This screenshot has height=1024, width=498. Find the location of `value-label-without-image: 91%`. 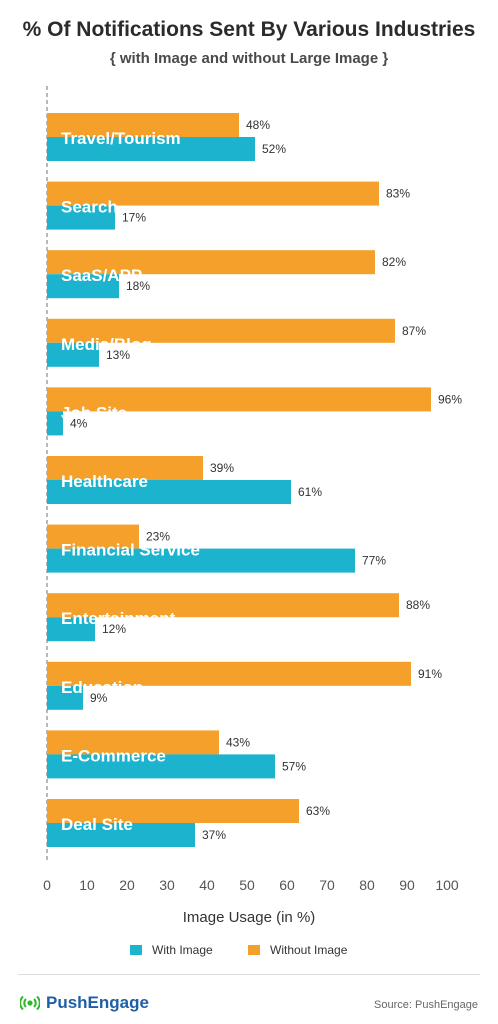

value-label-without-image: 91% is located at coordinates (430, 674).